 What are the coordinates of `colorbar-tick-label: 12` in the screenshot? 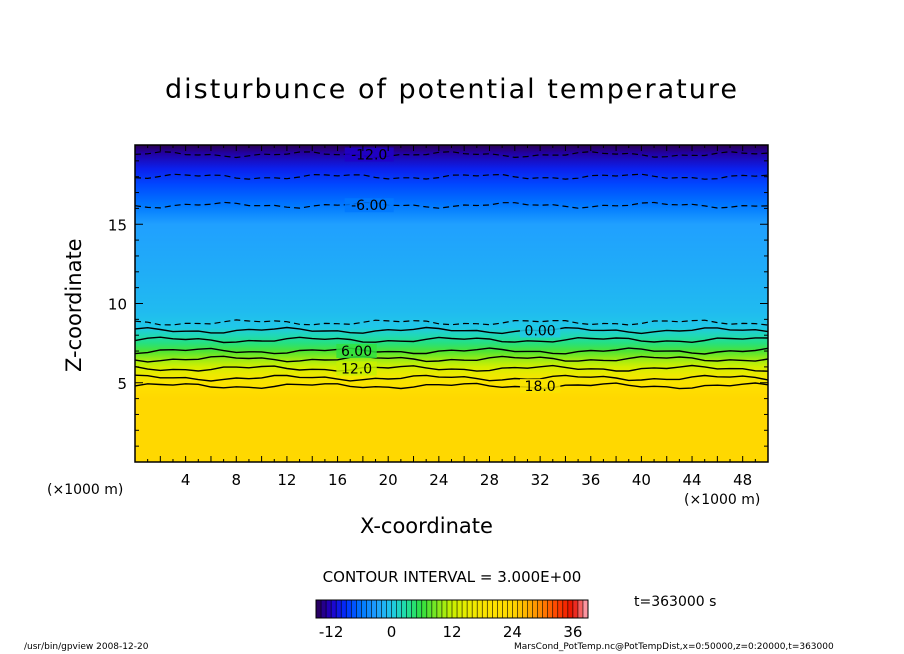 It's located at (451, 632).